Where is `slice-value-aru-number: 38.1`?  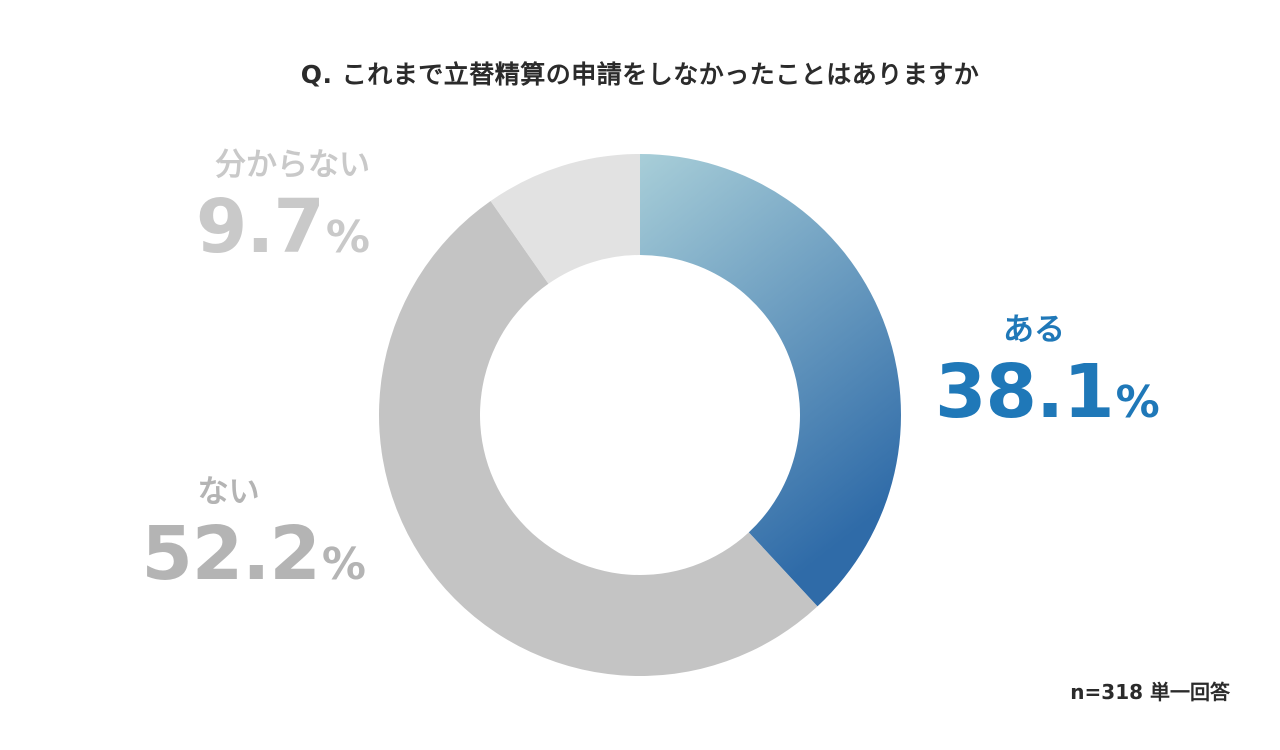
slice-value-aru-number: 38.1 is located at coordinates (1025, 392).